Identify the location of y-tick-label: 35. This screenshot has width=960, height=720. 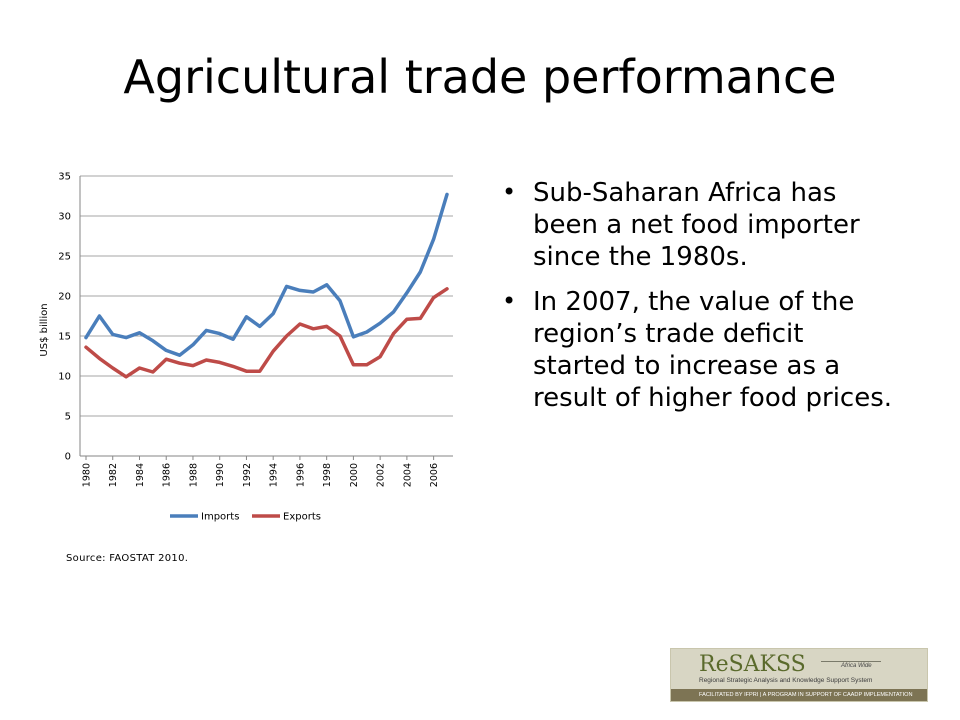
(64, 177).